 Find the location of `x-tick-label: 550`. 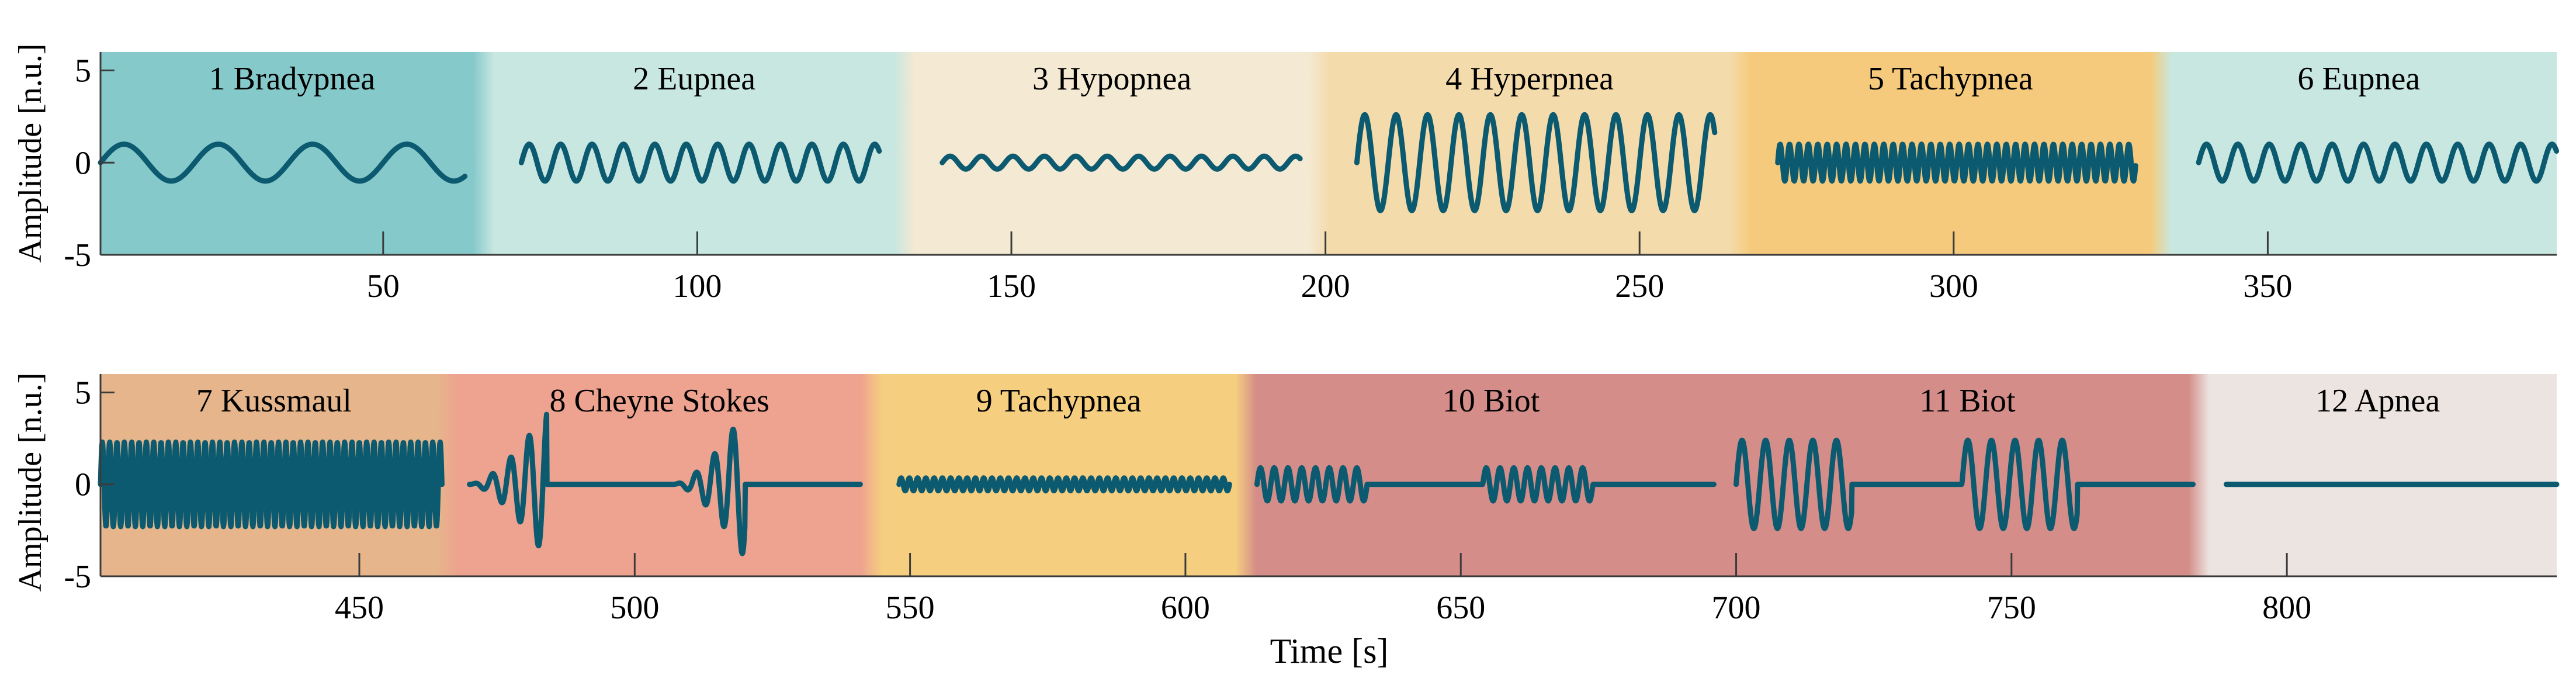

x-tick-label: 550 is located at coordinates (910, 608).